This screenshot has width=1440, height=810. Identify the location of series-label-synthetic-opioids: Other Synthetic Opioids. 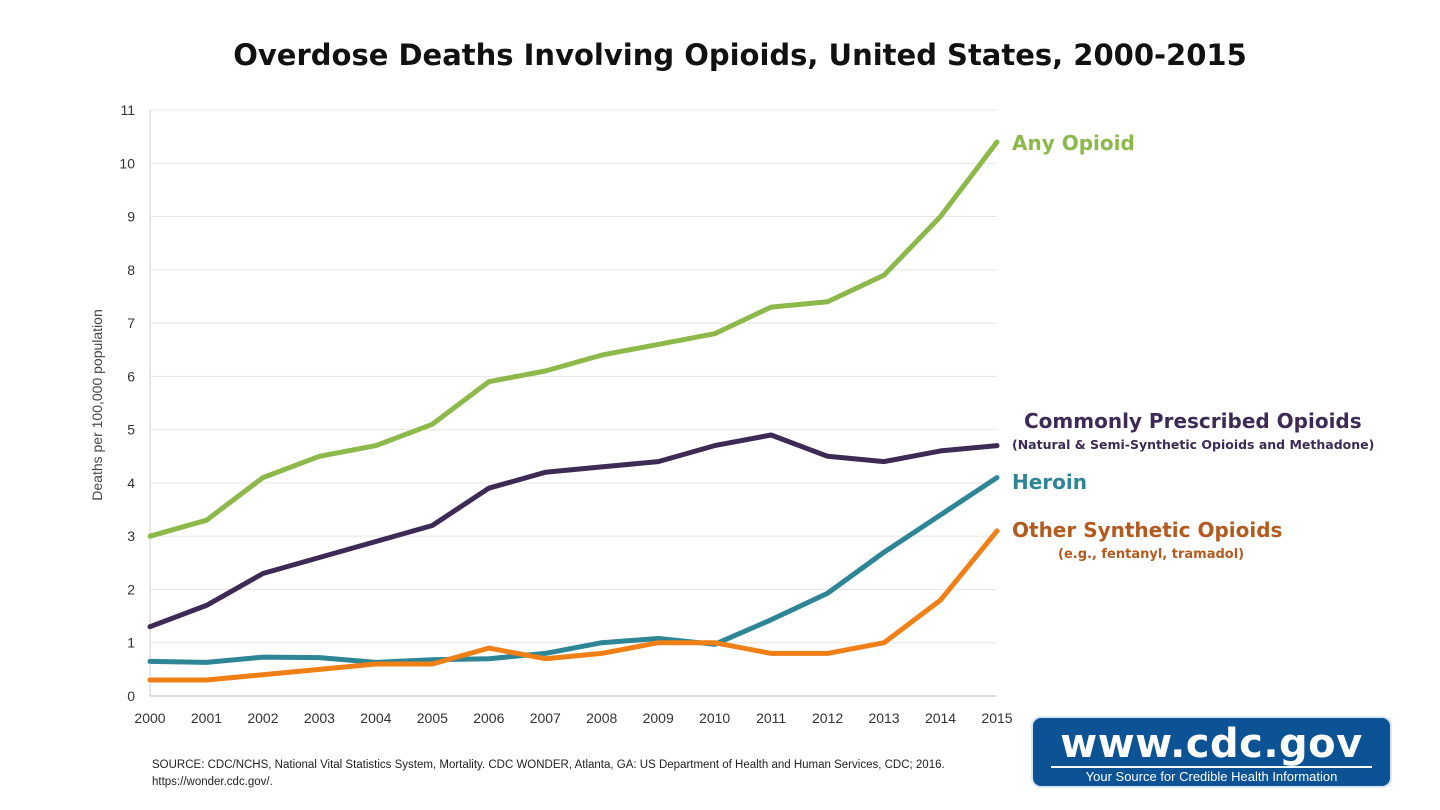
(1147, 530).